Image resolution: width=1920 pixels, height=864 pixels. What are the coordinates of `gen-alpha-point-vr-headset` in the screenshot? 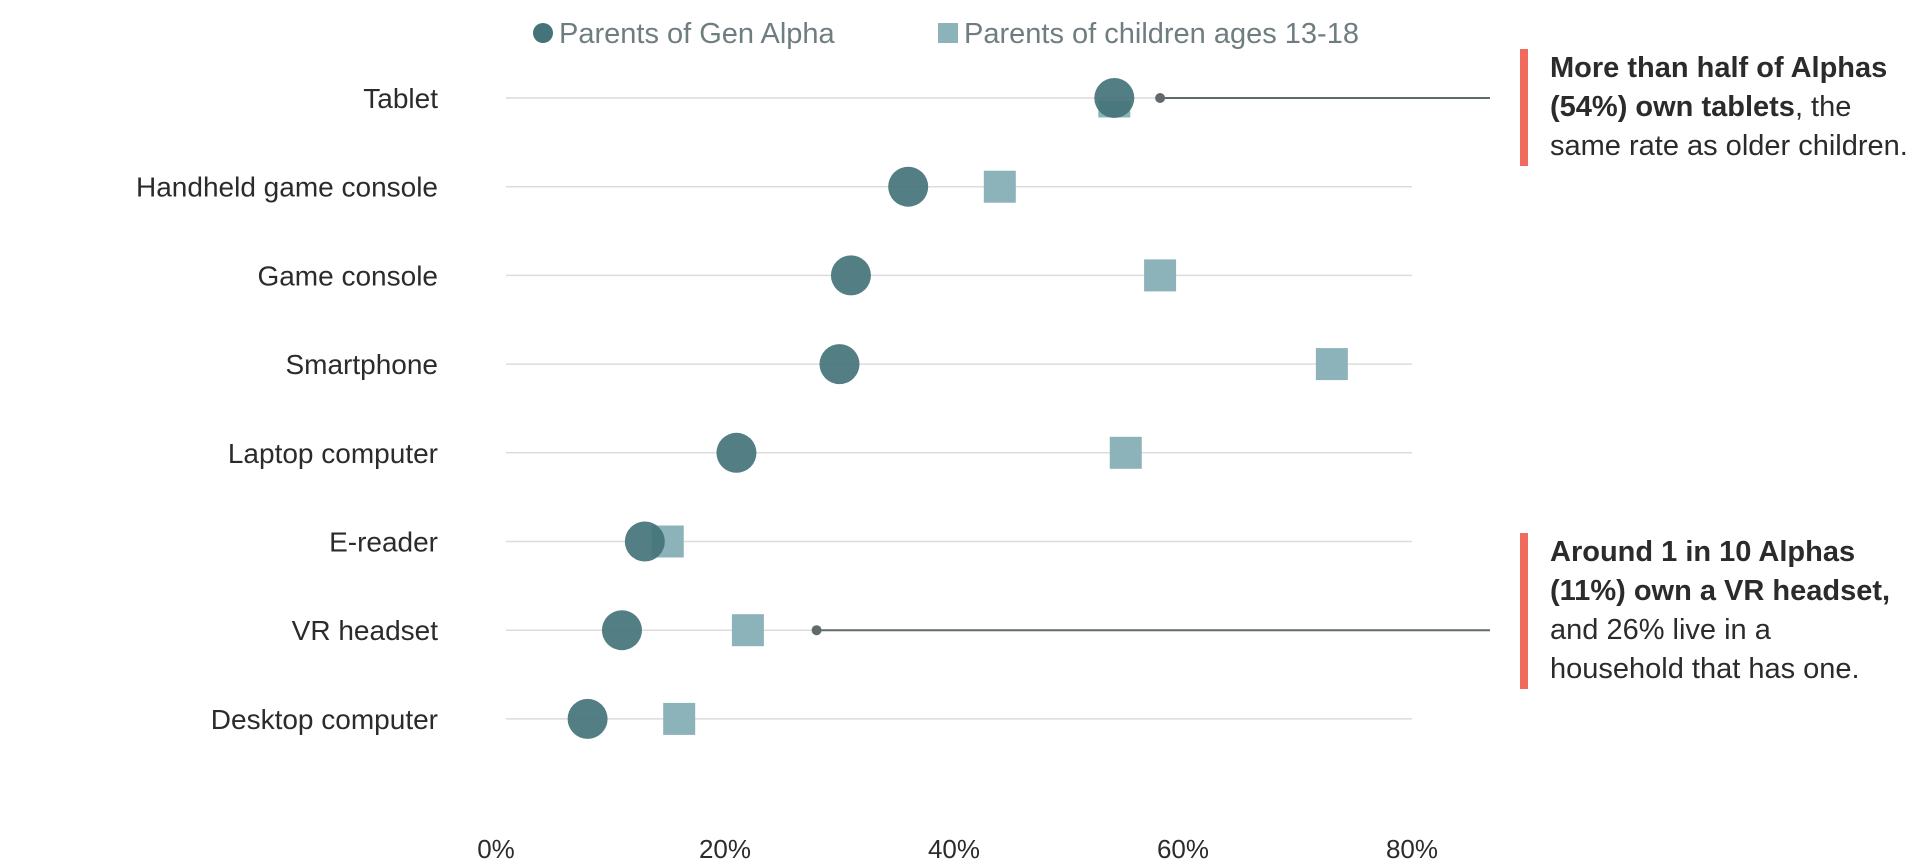 It's located at (621, 630).